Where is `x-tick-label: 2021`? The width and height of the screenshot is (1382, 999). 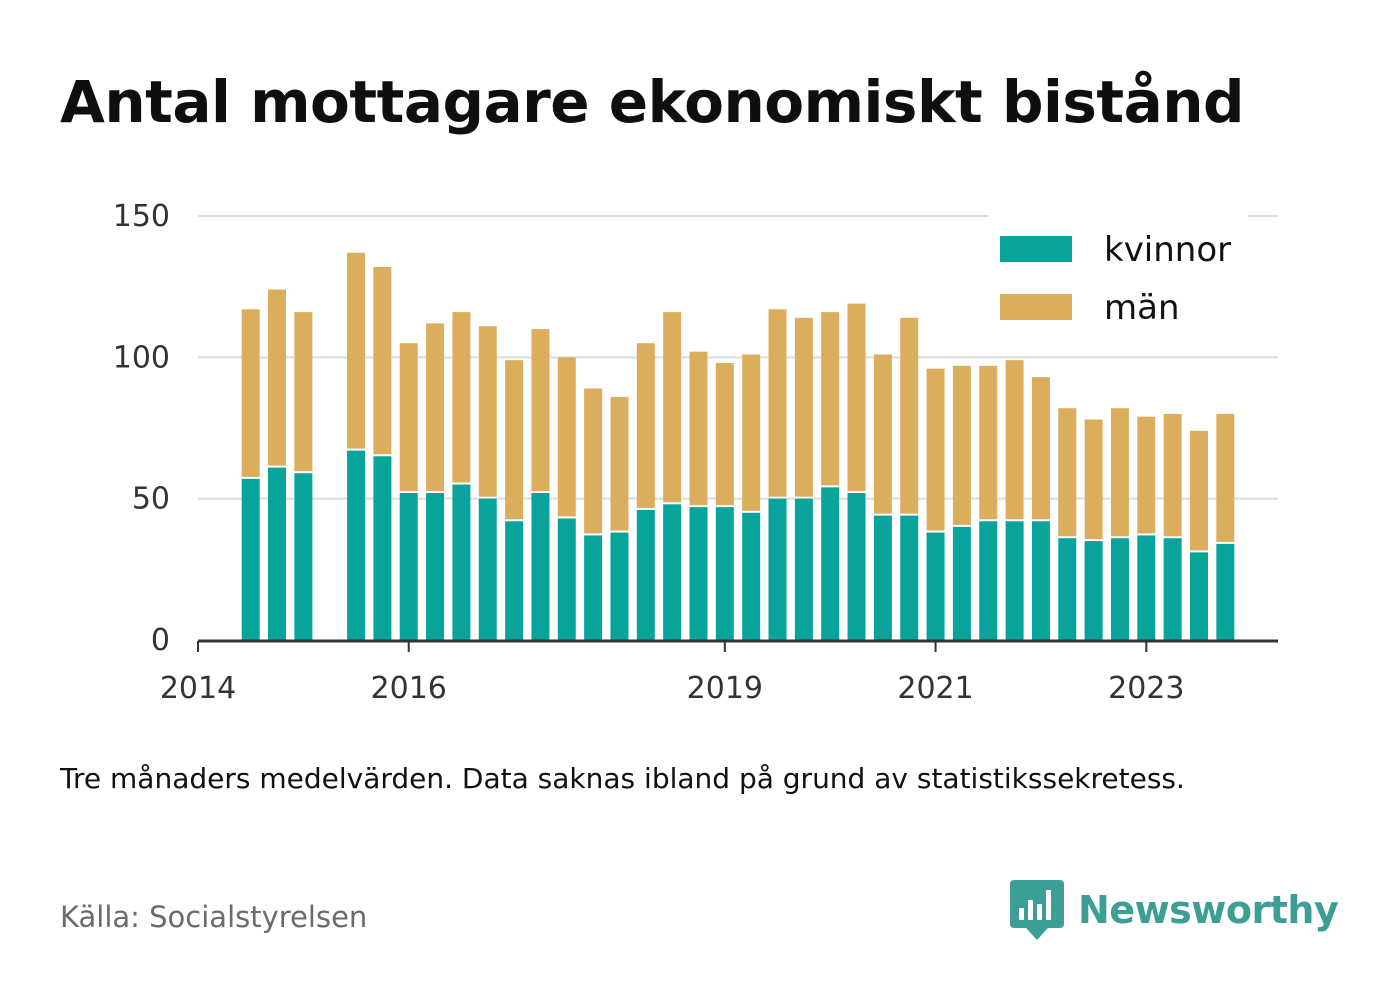 x-tick-label: 2021 is located at coordinates (935, 688).